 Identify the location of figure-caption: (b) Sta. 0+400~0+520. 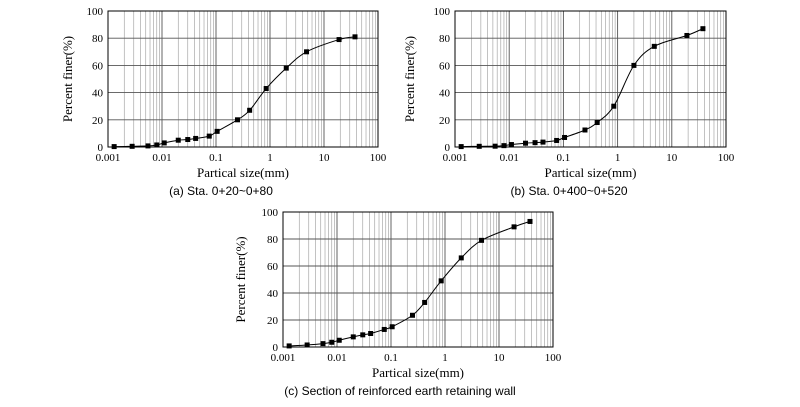
(568, 191).